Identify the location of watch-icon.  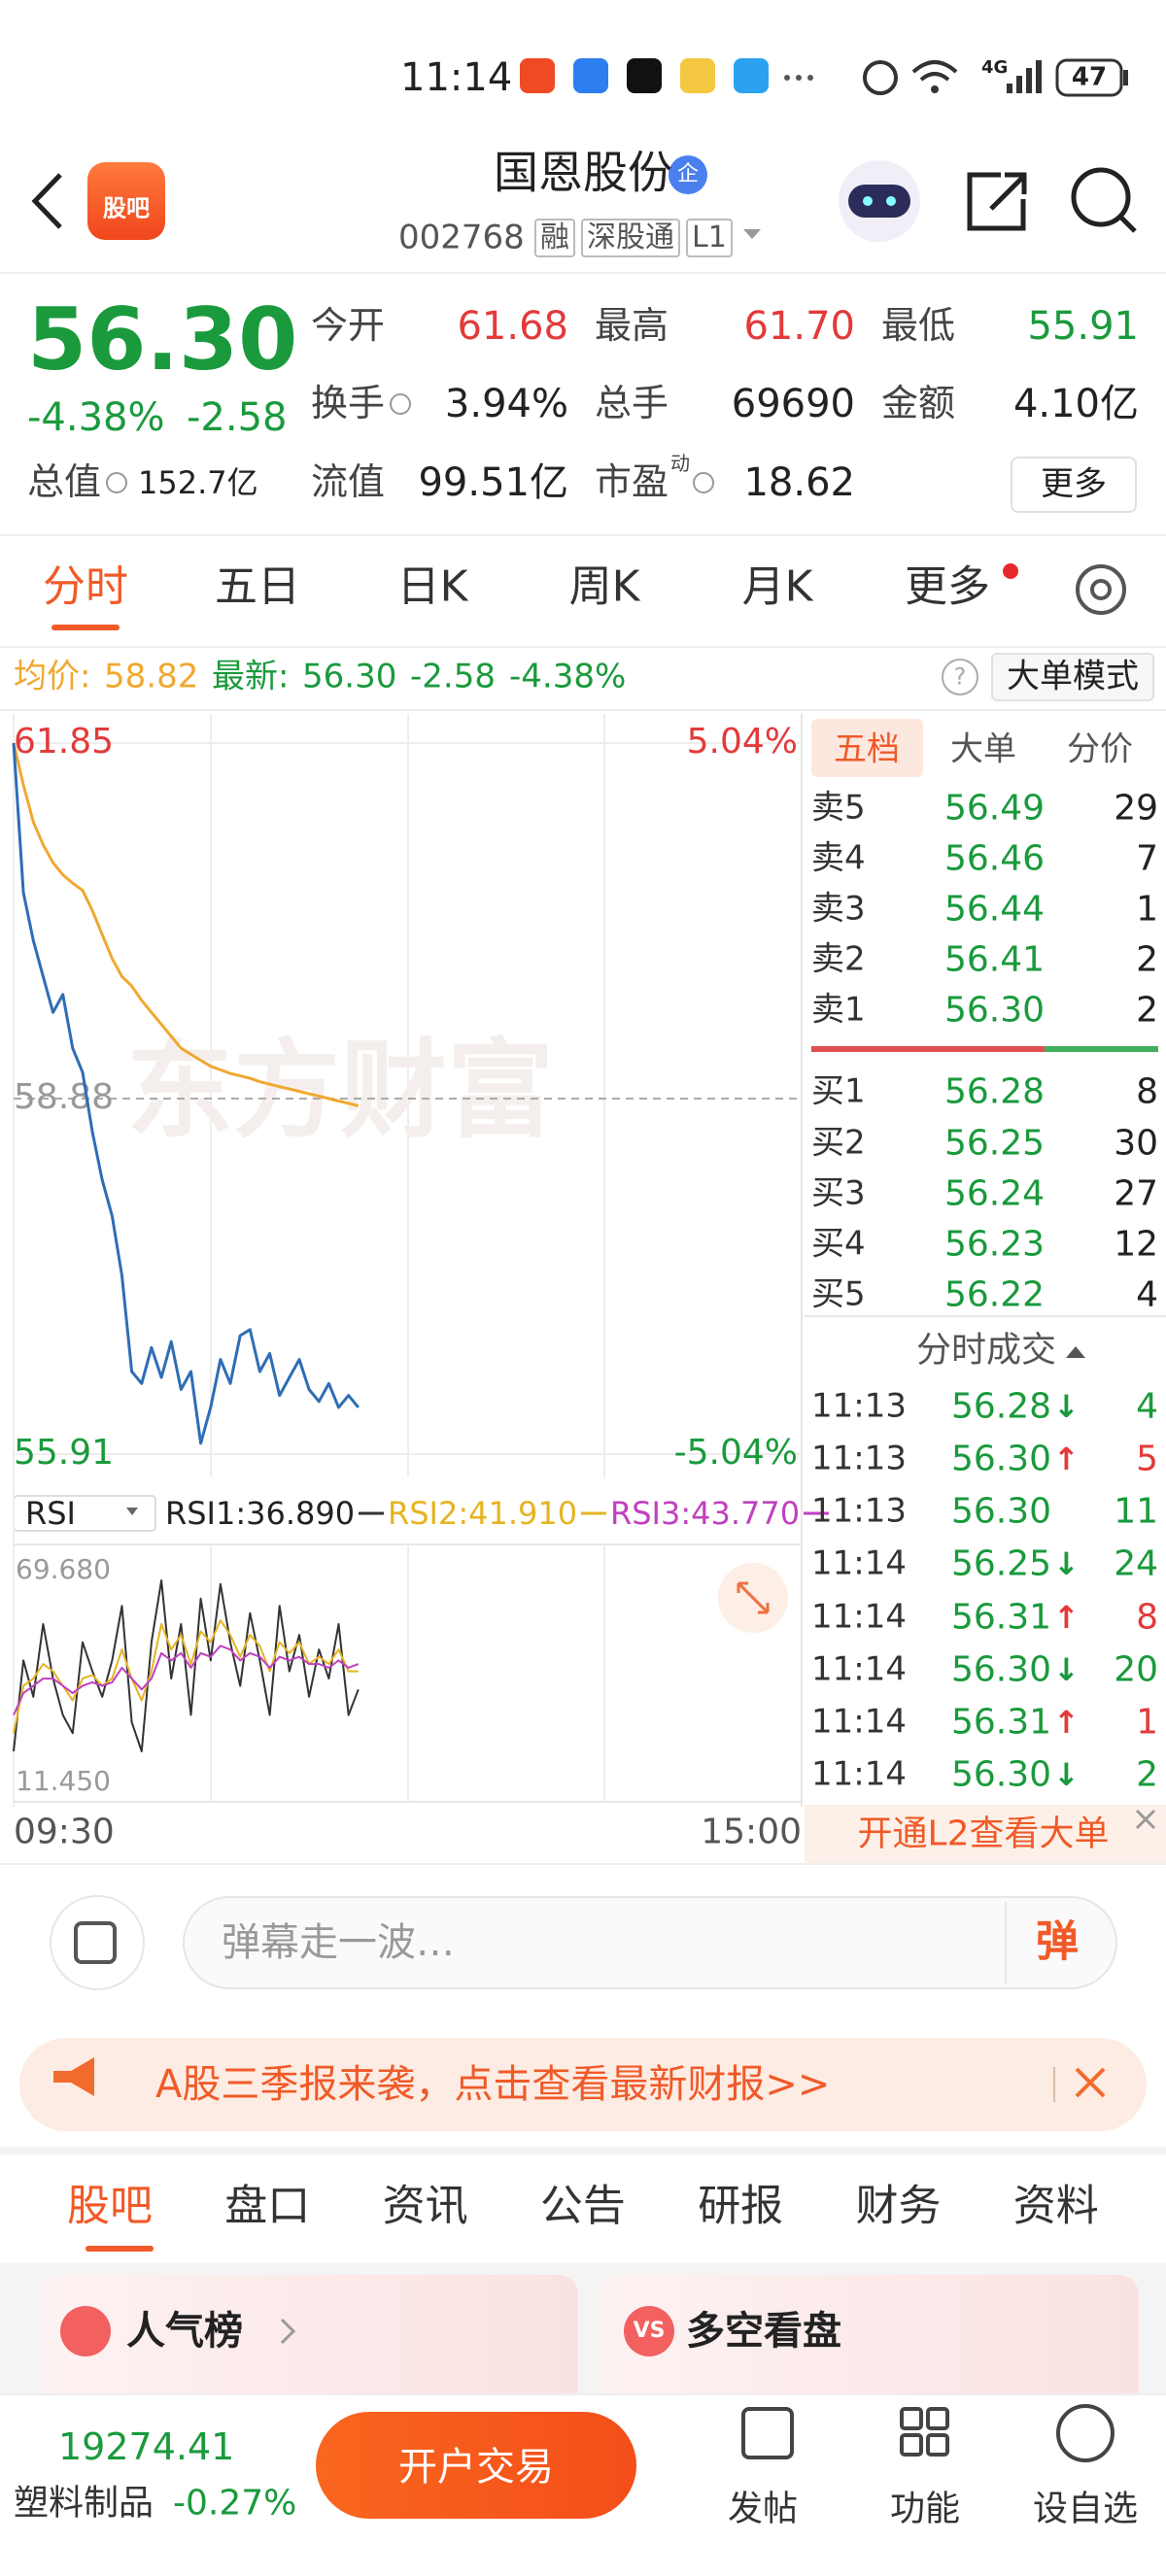
(1085, 2433).